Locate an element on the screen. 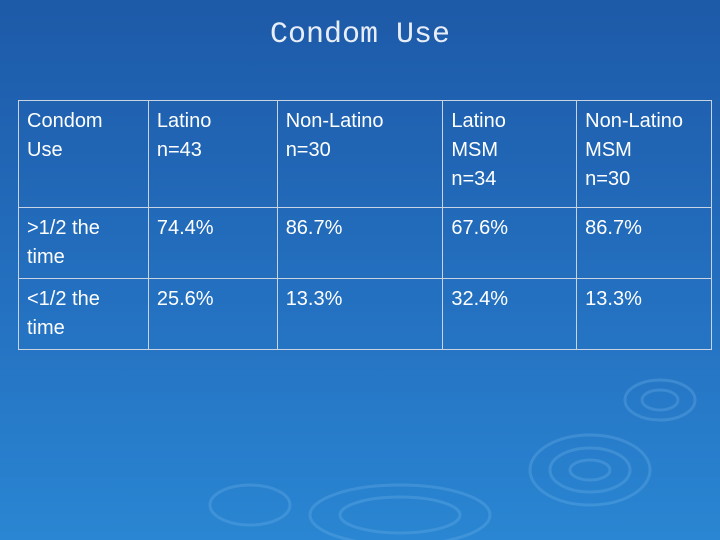 The image size is (720, 540). cell: 67.6% is located at coordinates (510, 243).